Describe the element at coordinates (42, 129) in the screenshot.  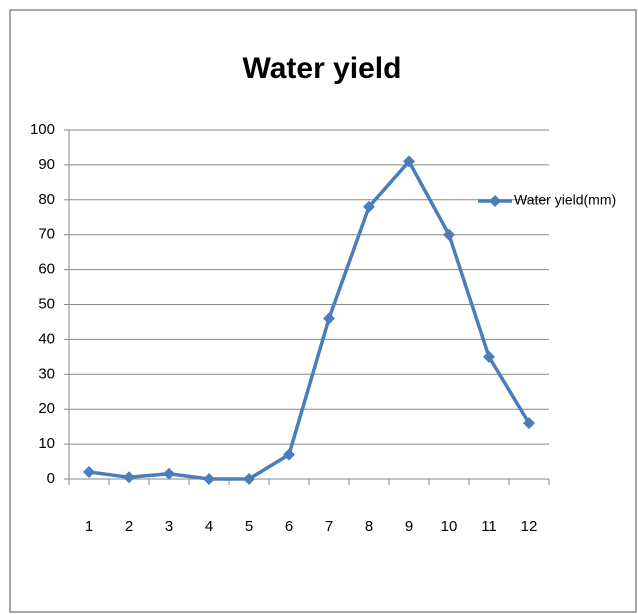
I see `y-tick-label: 100` at that location.